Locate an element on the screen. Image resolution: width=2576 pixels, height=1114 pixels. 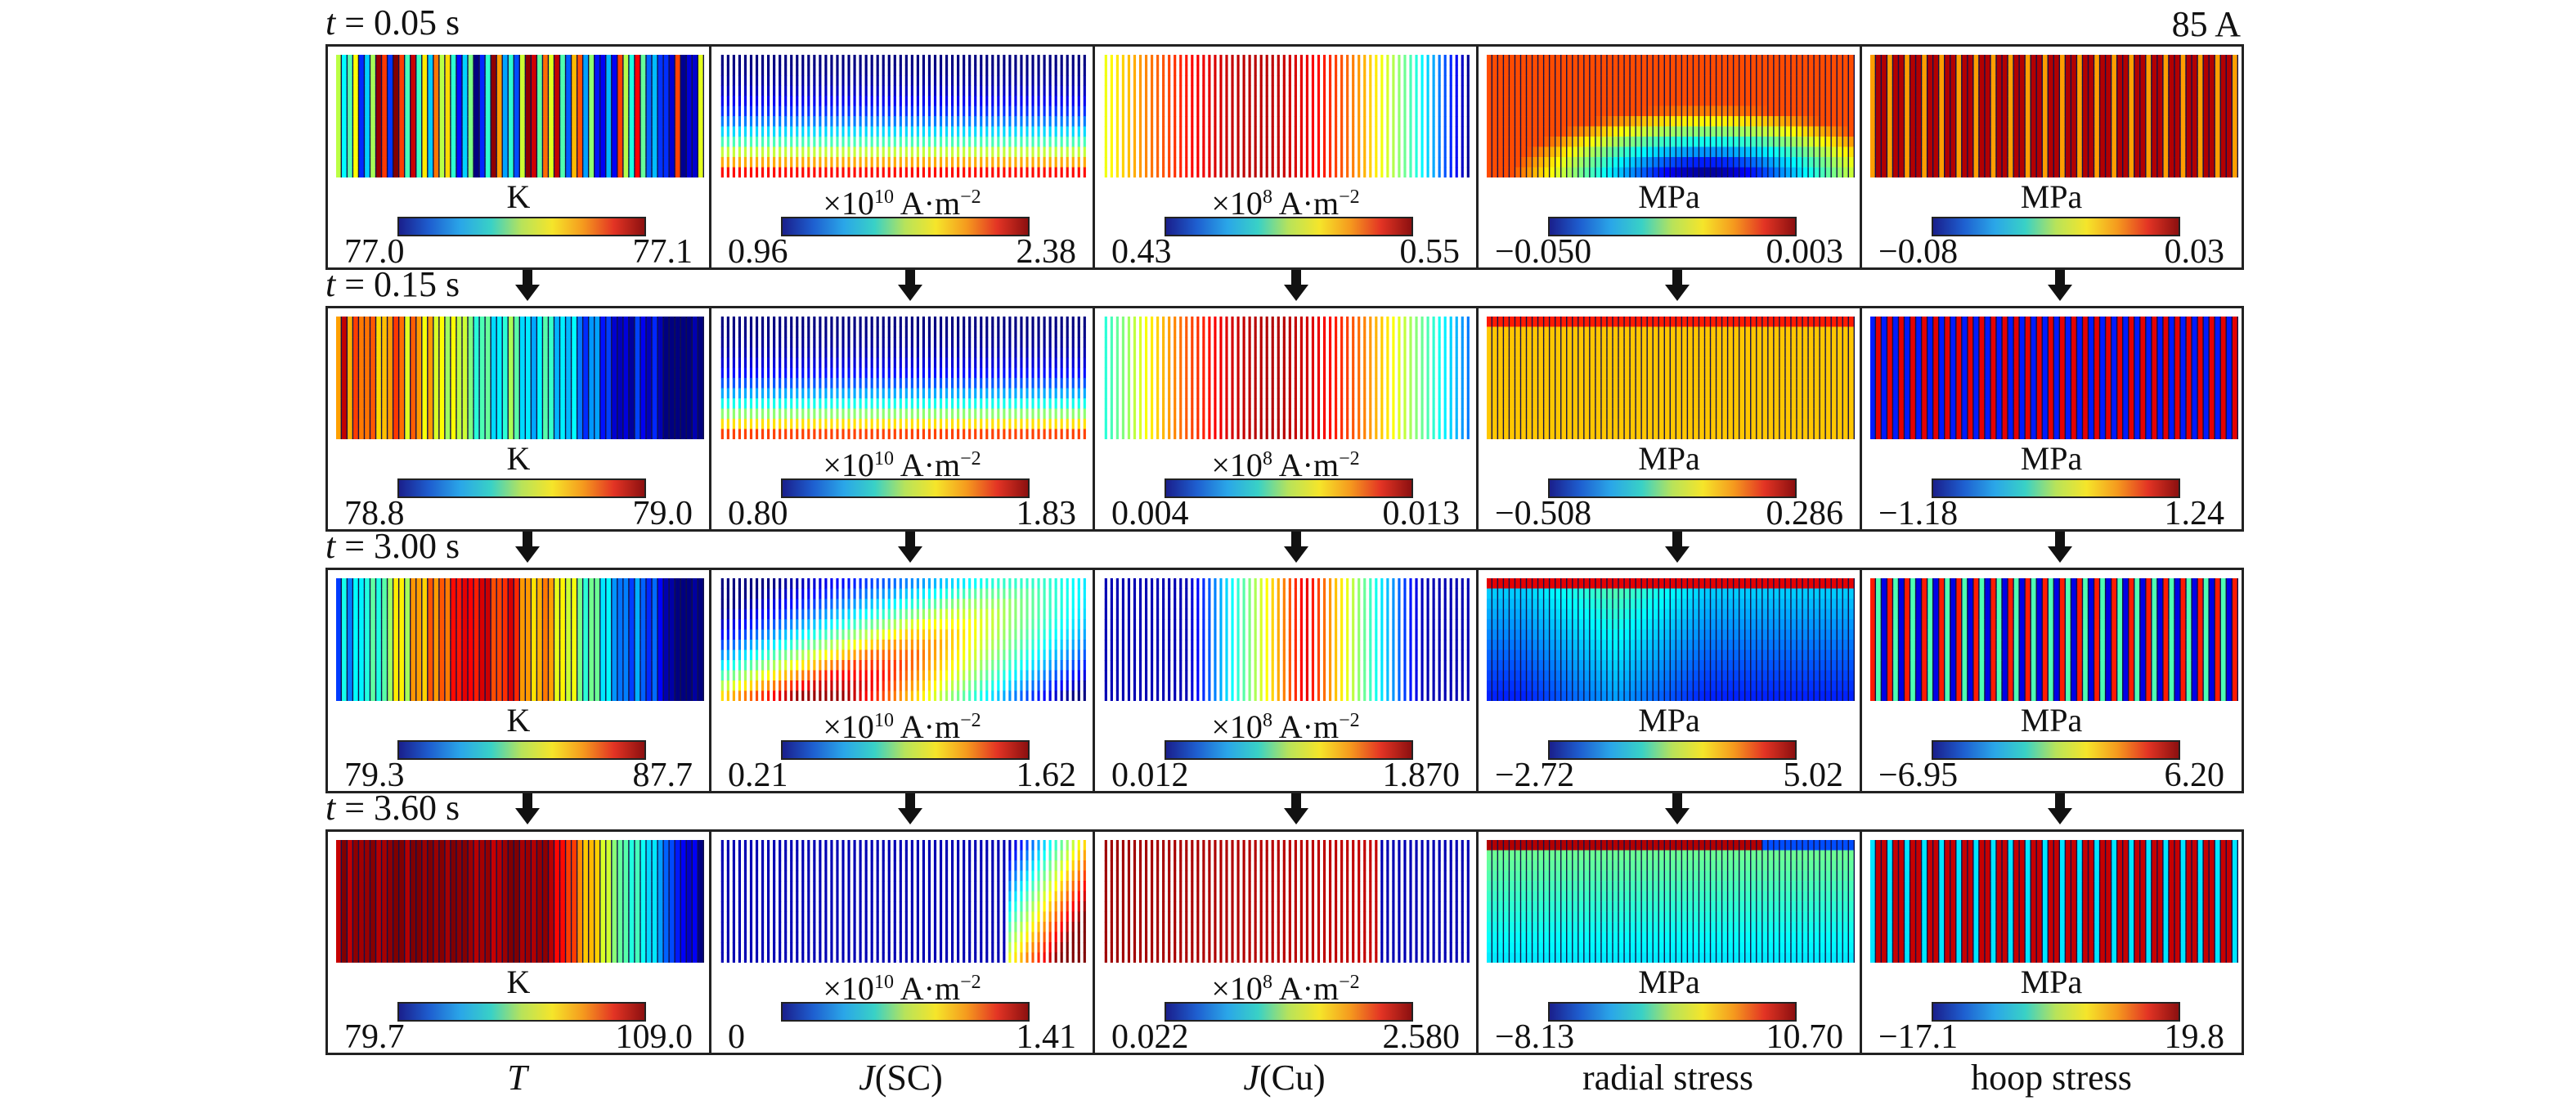
unit-text: MPa is located at coordinates (2052, 196).